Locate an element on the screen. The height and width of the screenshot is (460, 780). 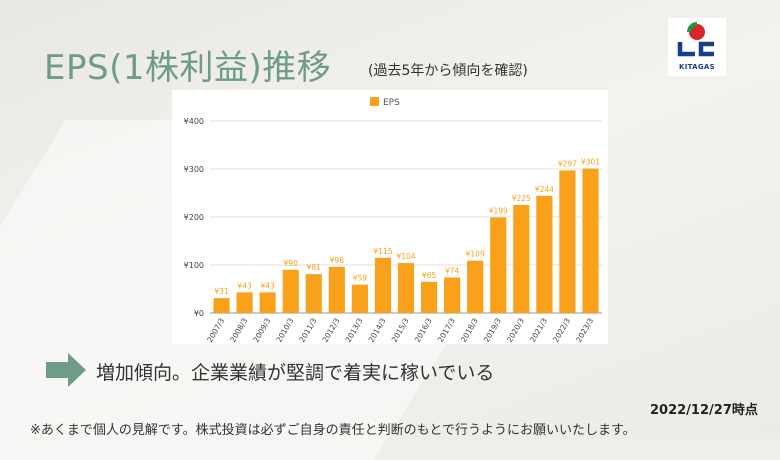
data-label: ¥301 is located at coordinates (590, 162).